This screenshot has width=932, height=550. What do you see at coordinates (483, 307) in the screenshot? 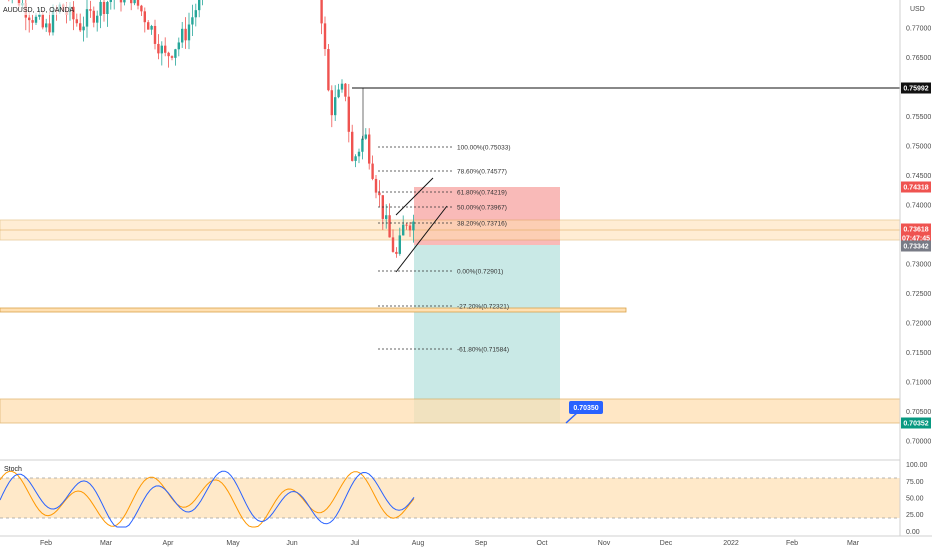
I see `fib-label: -27.20%(0.72321)` at bounding box center [483, 307].